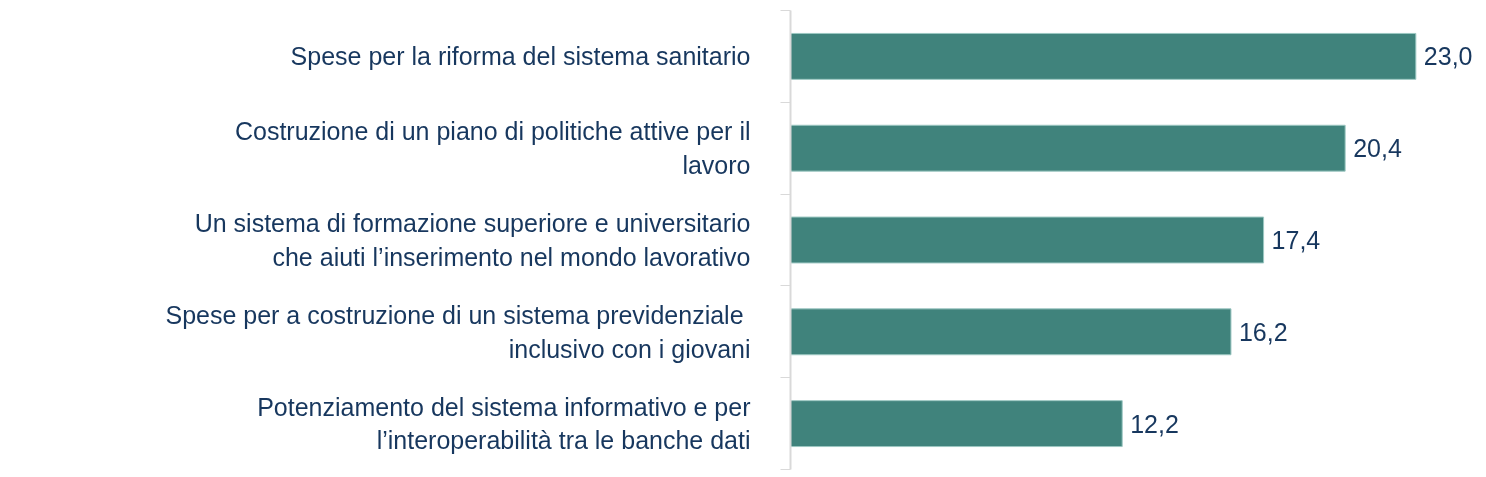 The width and height of the screenshot is (1486, 477). What do you see at coordinates (1377, 148) in the screenshot?
I see `data-label: 20,4` at bounding box center [1377, 148].